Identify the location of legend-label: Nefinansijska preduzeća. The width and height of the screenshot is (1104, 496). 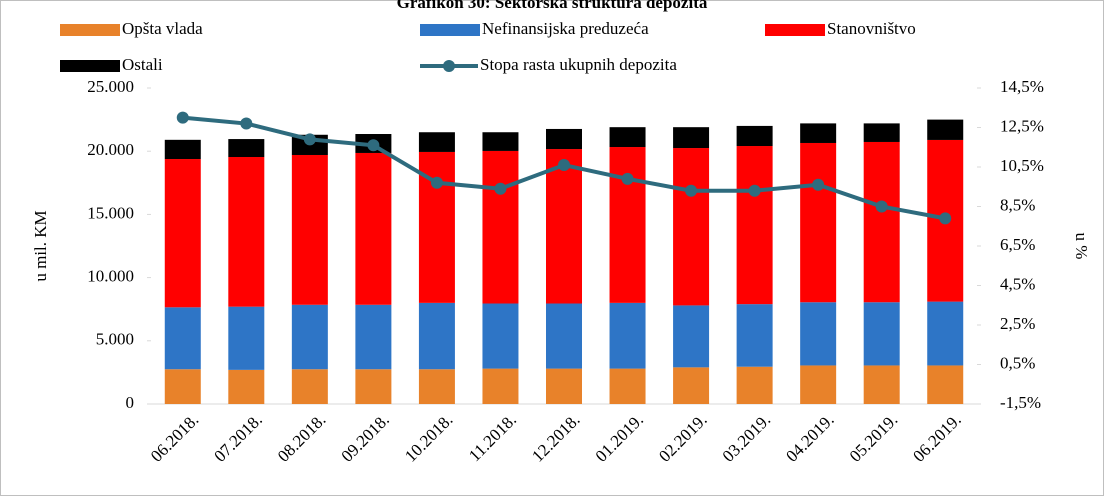
(565, 28).